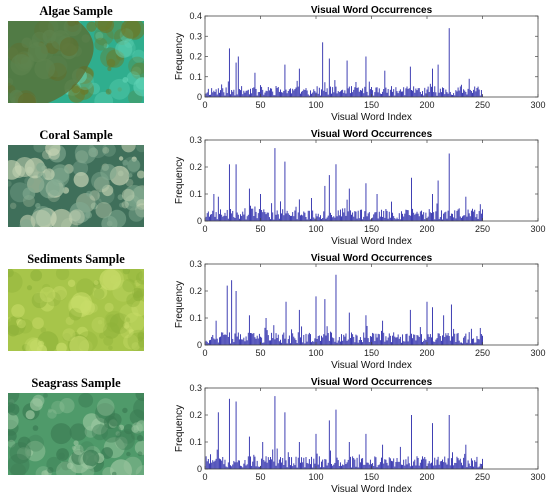 The height and width of the screenshot is (498, 550). I want to click on plot-frame, so click(371, 304).